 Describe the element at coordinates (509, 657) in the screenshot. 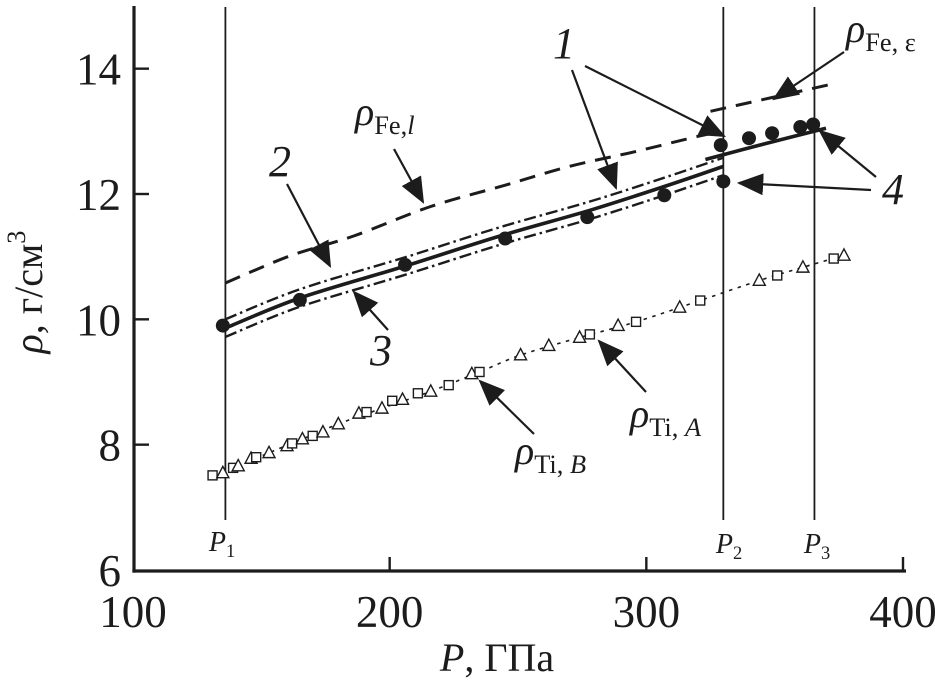

I see `text-segment: , ГПа` at that location.